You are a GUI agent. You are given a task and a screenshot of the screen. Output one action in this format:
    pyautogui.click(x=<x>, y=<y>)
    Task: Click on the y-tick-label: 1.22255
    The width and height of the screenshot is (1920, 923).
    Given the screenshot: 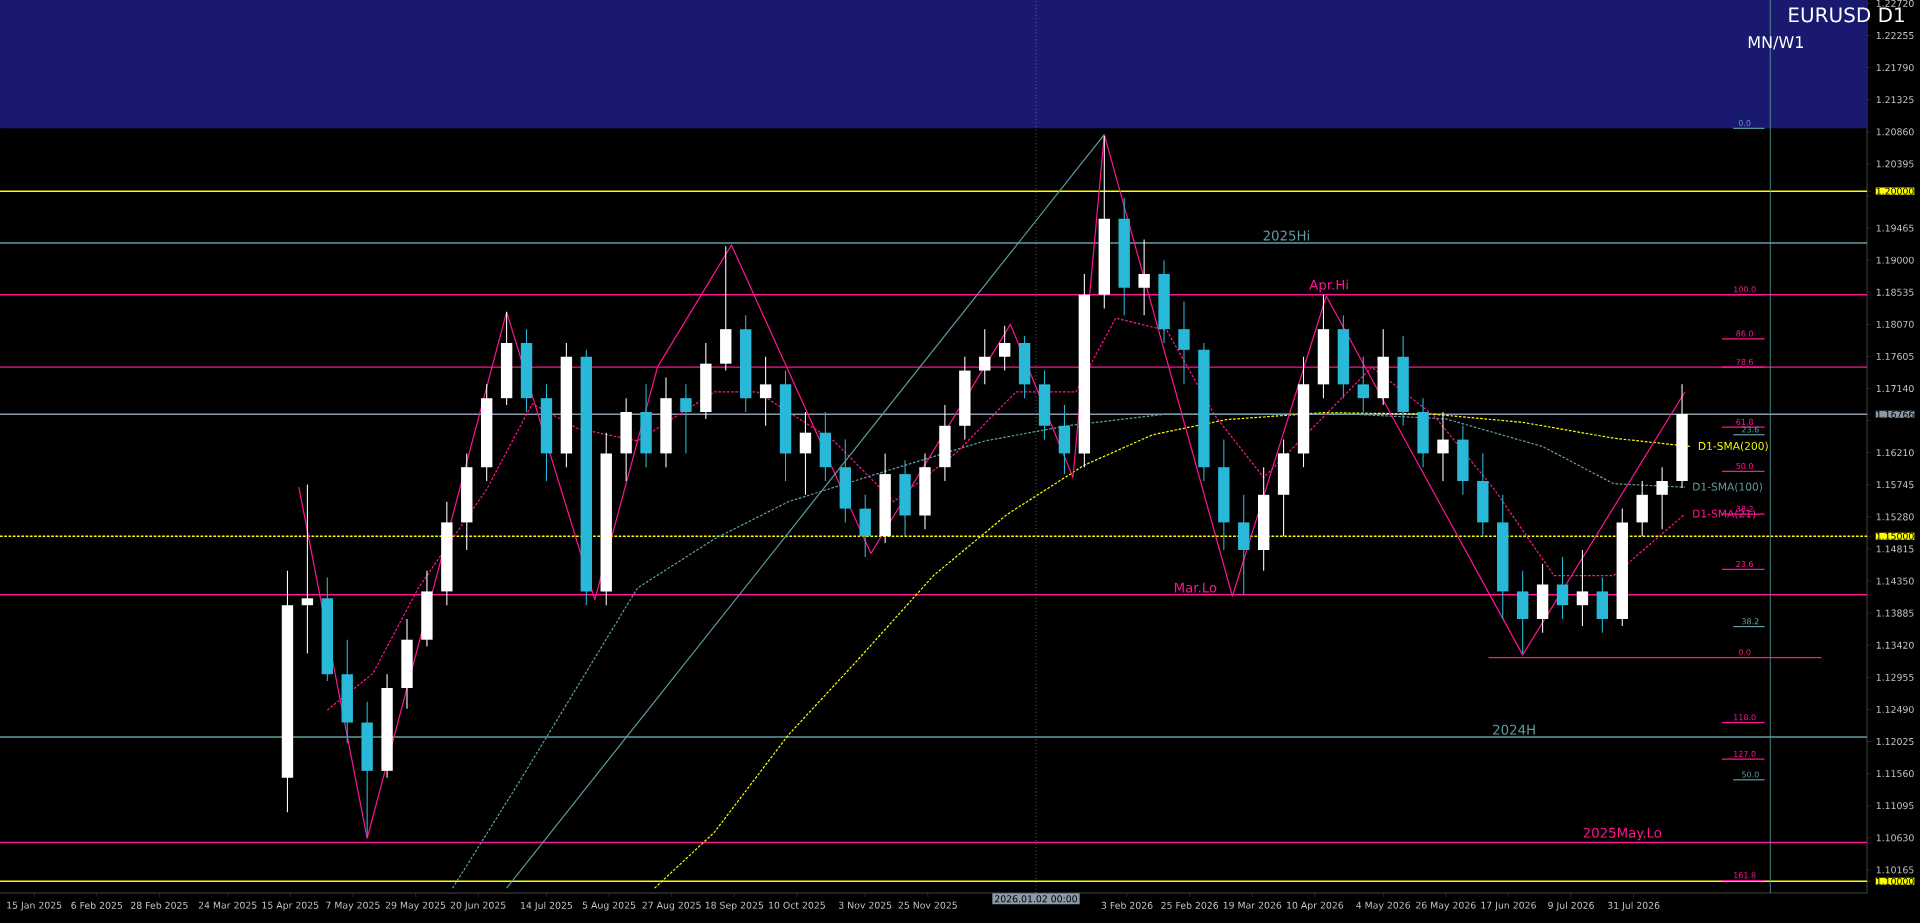 What is the action you would take?
    pyautogui.click(x=1895, y=36)
    